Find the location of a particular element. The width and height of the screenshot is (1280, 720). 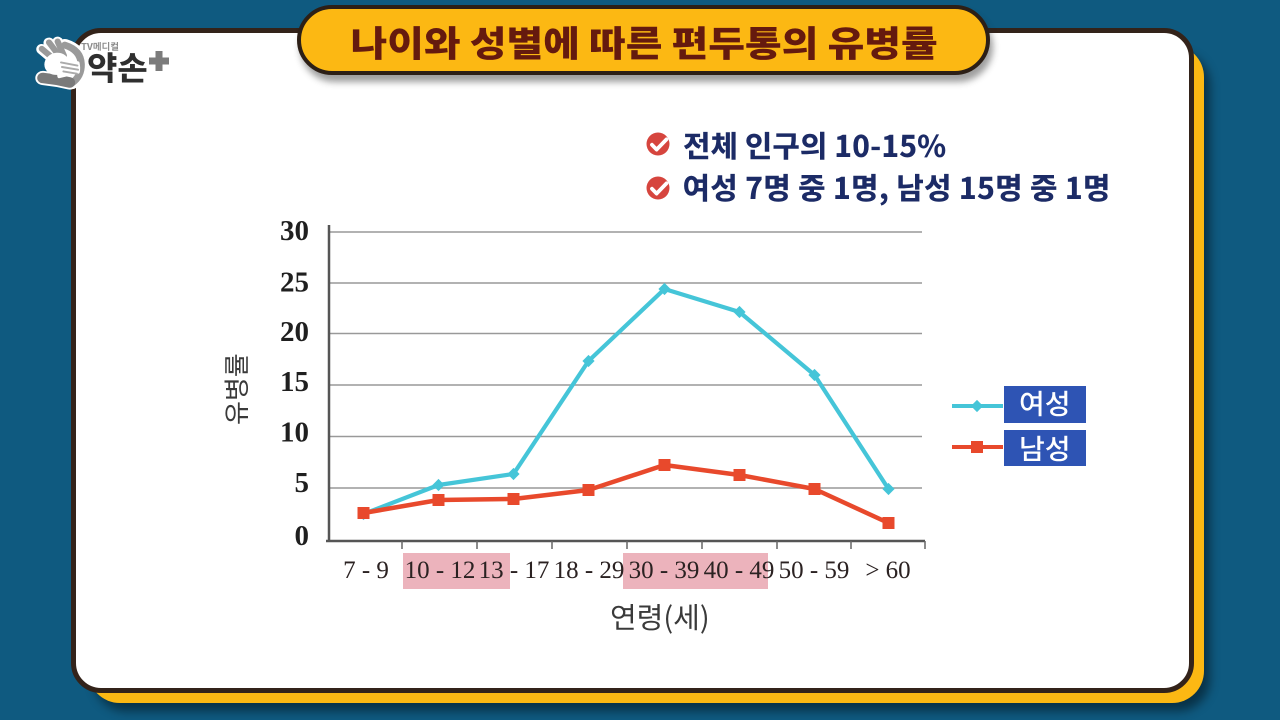

svg-text: 18 - 29 is located at coordinates (589, 570).